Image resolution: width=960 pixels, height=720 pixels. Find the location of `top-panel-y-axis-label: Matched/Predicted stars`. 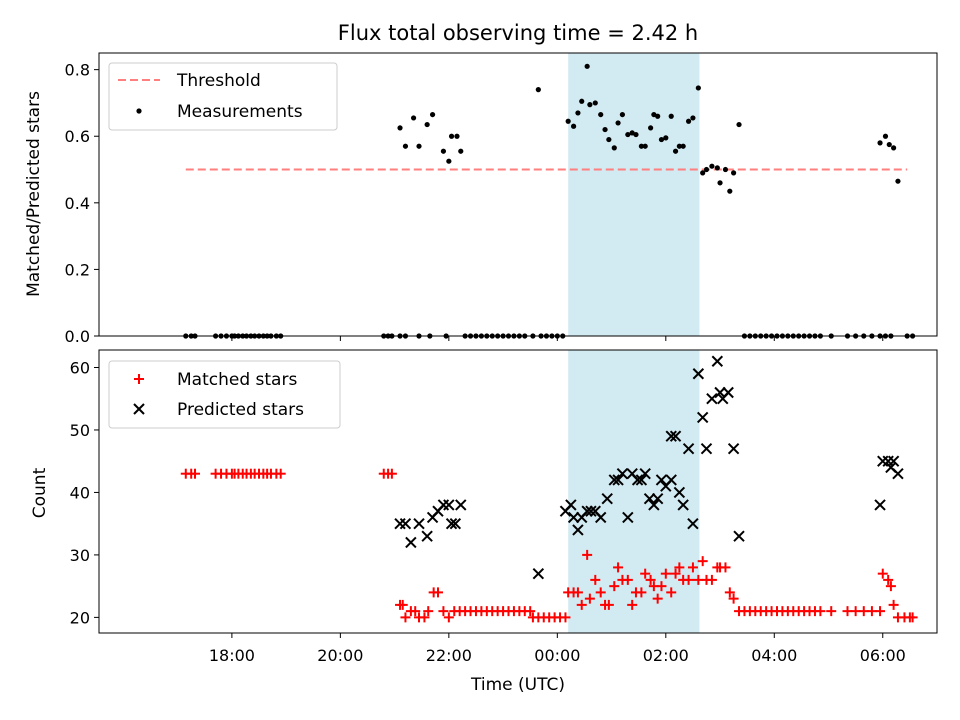

top-panel-y-axis-label: Matched/Predicted stars is located at coordinates (34, 194).